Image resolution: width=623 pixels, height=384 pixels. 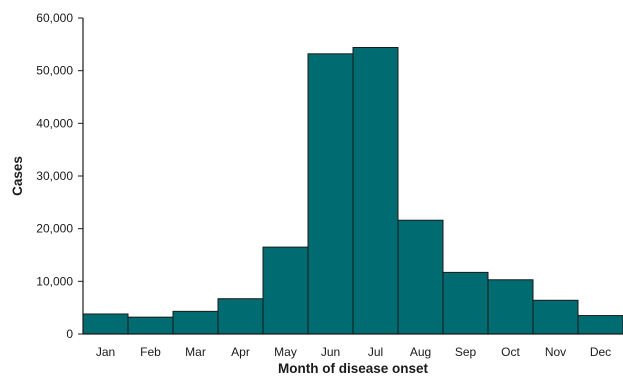 What do you see at coordinates (240, 352) in the screenshot?
I see `x-tick-label-apr: Apr` at bounding box center [240, 352].